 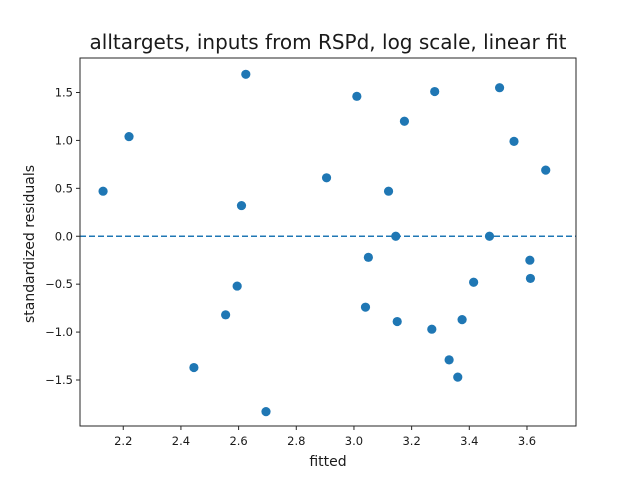 I want to click on x-tick-label: 3.0, so click(x=354, y=441).